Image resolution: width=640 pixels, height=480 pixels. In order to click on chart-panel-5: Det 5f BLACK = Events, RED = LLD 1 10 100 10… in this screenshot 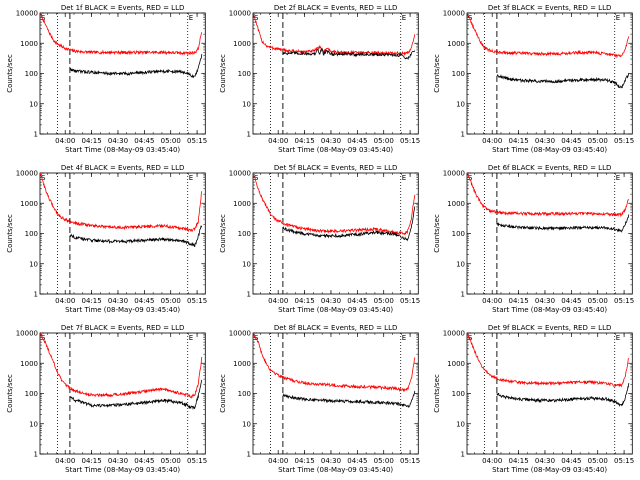, I will do `click(319, 239)`.